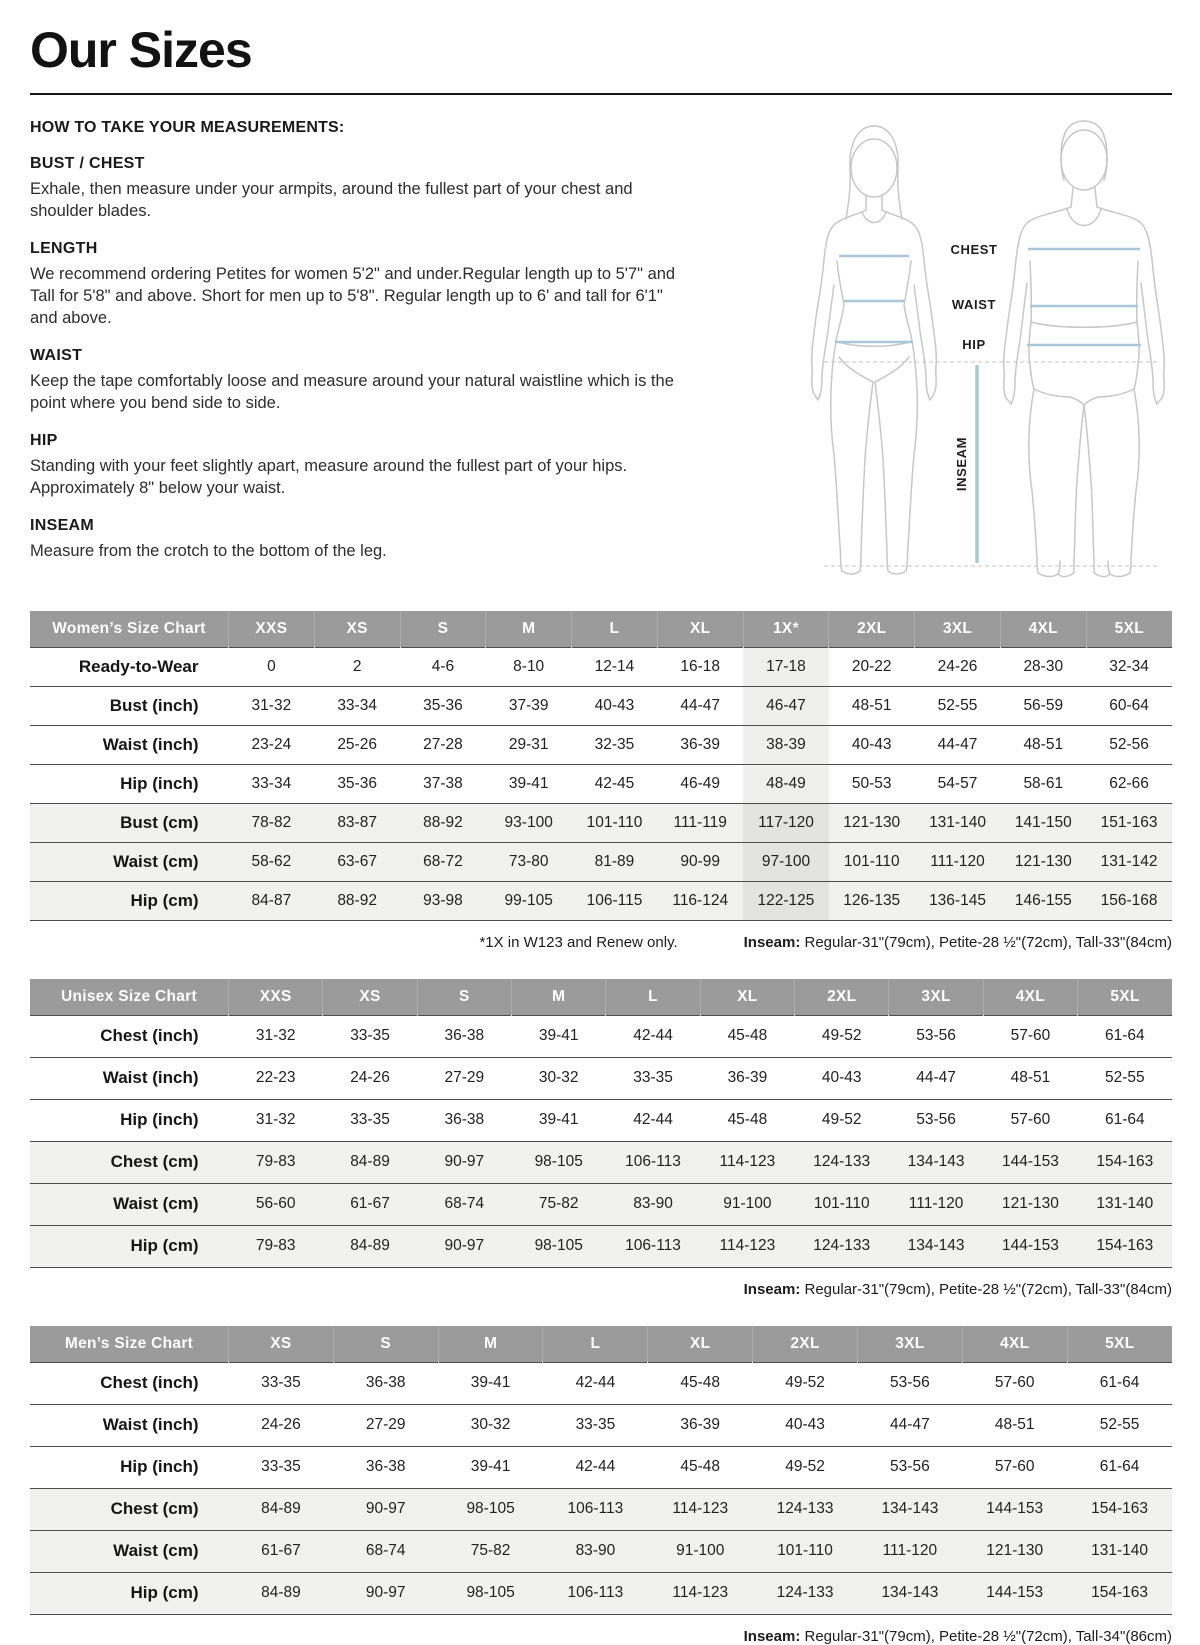 This screenshot has width=1200, height=1645. Describe the element at coordinates (558, 996) in the screenshot. I see `column-header: M` at that location.